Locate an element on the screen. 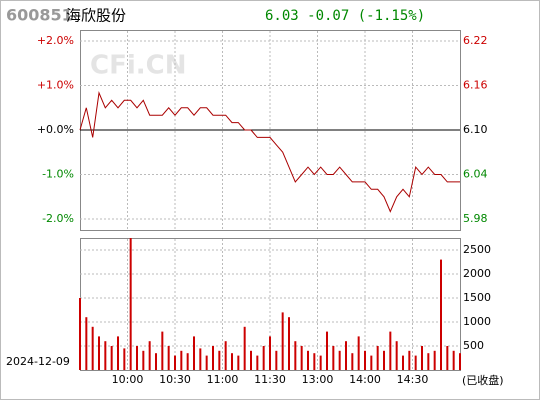 The width and height of the screenshot is (540, 404). watermark: CFi.CN is located at coordinates (138, 66).